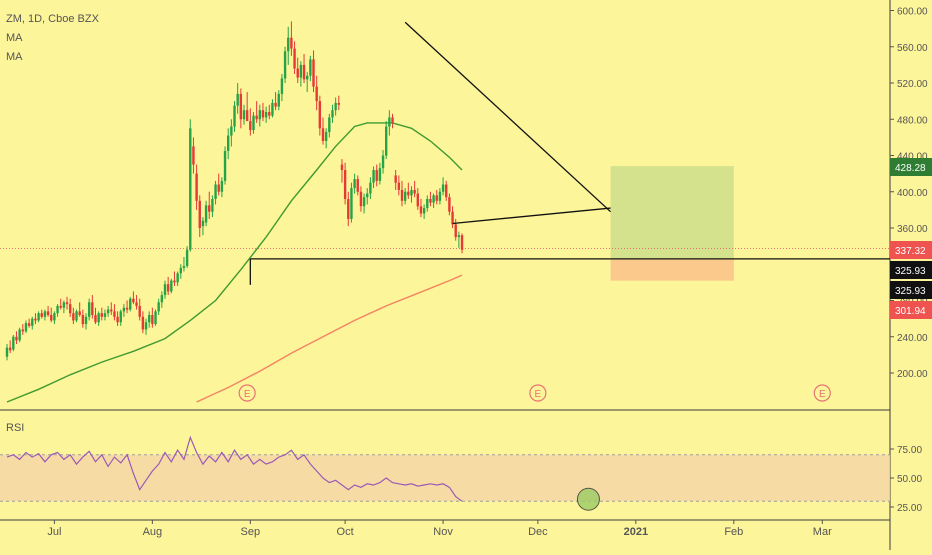 The width and height of the screenshot is (932, 555). What do you see at coordinates (912, 229) in the screenshot?
I see `price-tick-label: 360.00` at bounding box center [912, 229].